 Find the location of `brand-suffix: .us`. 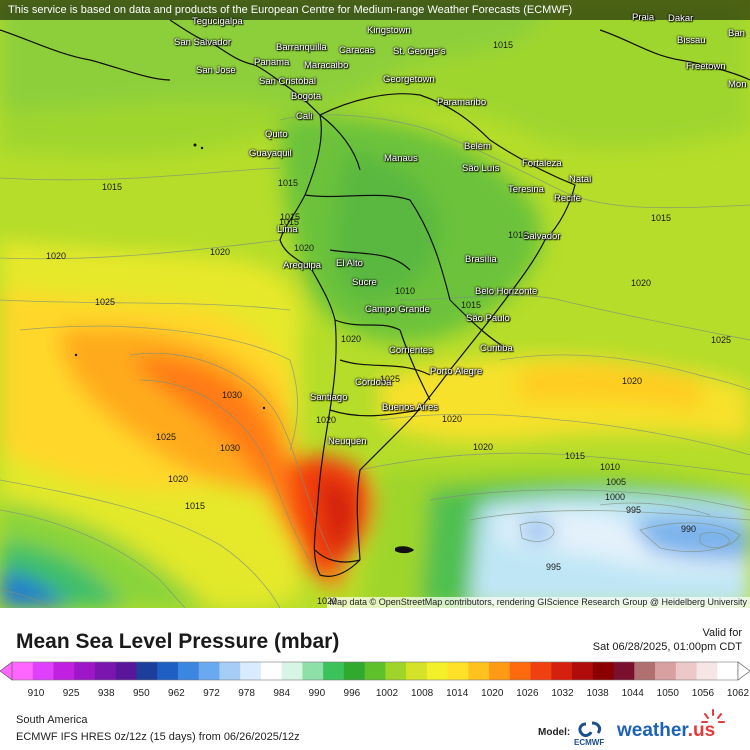

brand-suffix: .us is located at coordinates (701, 730).